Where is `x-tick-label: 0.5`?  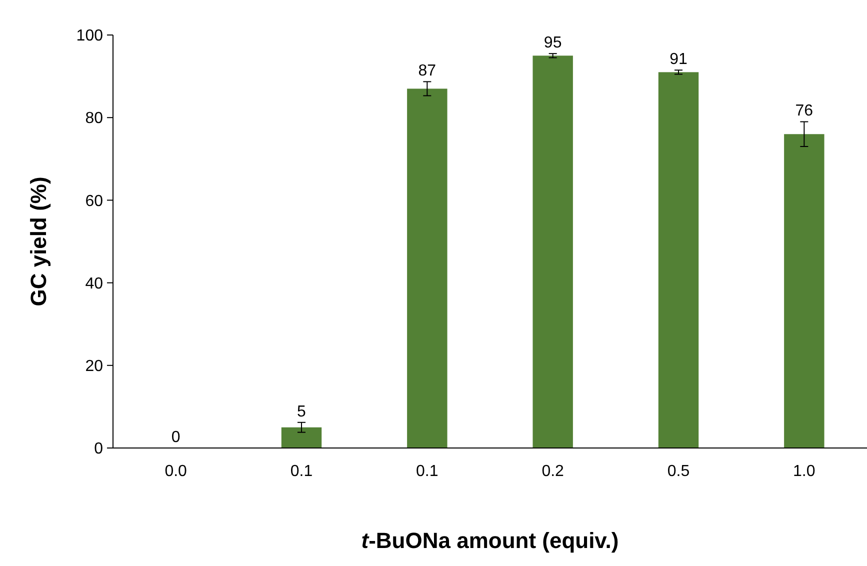 x-tick-label: 0.5 is located at coordinates (678, 471).